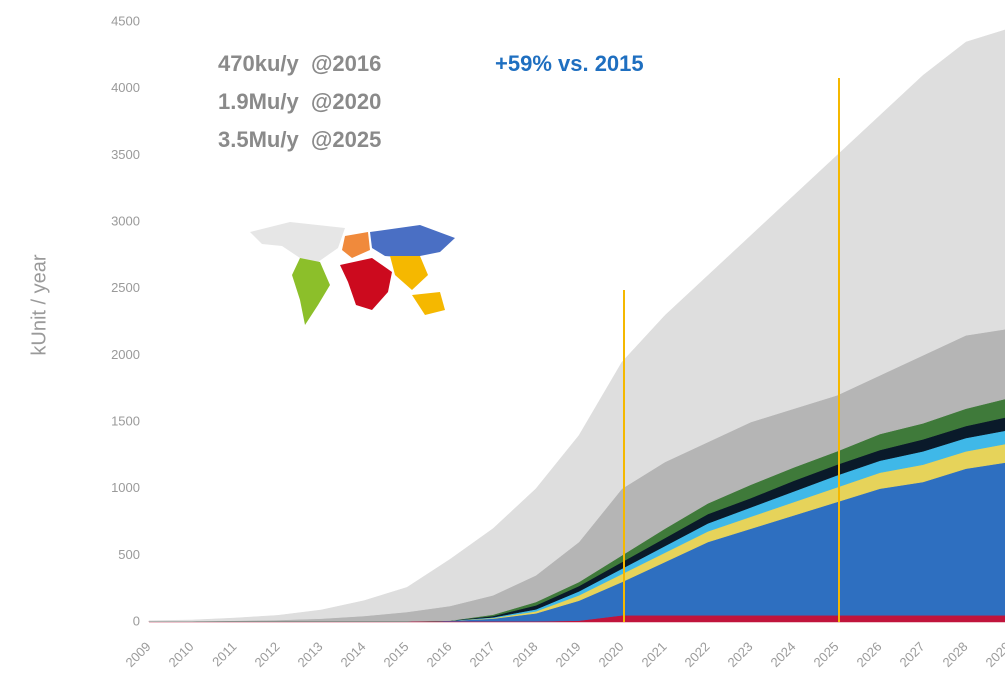 The image size is (1005, 697). What do you see at coordinates (180, 654) in the screenshot?
I see `x-tick-label: 2010` at bounding box center [180, 654].